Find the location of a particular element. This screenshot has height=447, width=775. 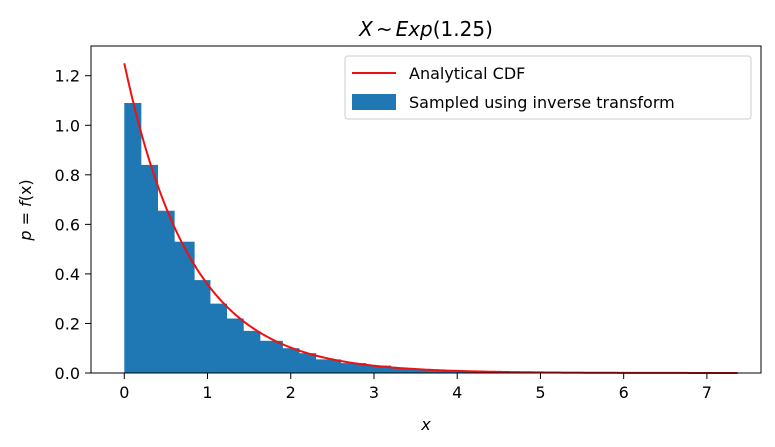

y-axis-label: p = f(x) is located at coordinates (25, 210).